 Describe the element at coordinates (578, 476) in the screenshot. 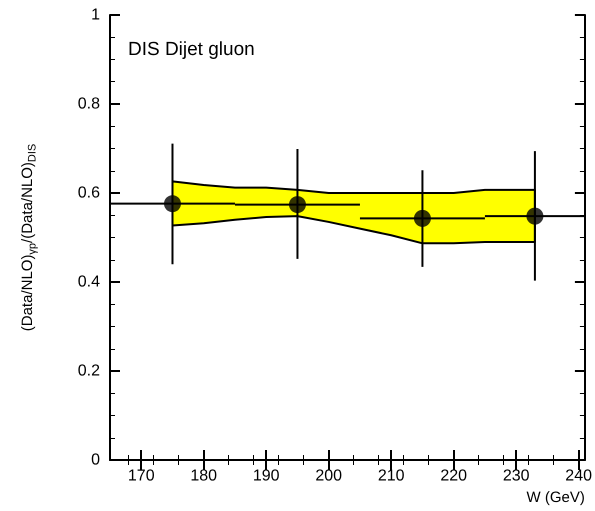

I see `x-tick-label: 240` at that location.